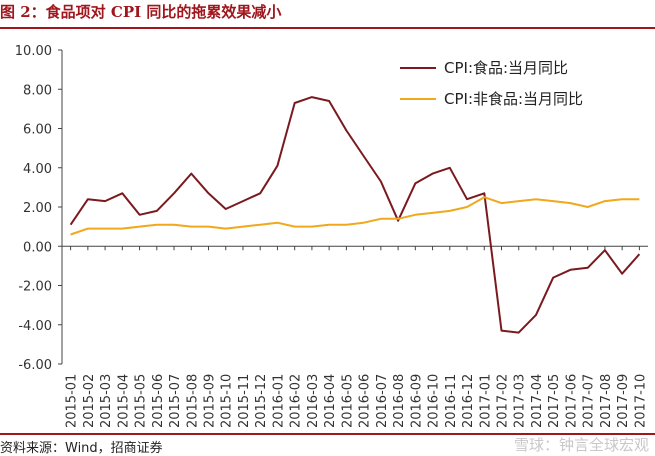 This screenshot has height=456, width=655. I want to click on x-tick-label: 2017-02, so click(503, 401).